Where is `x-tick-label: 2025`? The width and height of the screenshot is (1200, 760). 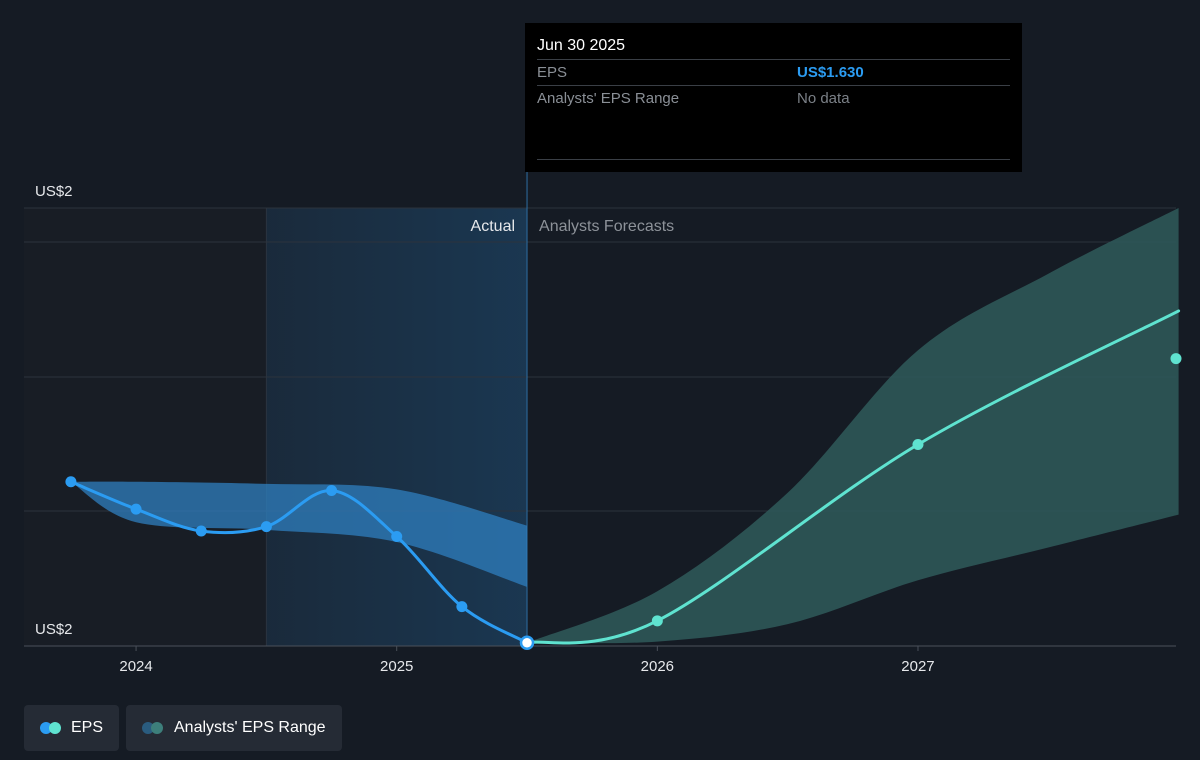
x-tick-label: 2025 is located at coordinates (396, 666).